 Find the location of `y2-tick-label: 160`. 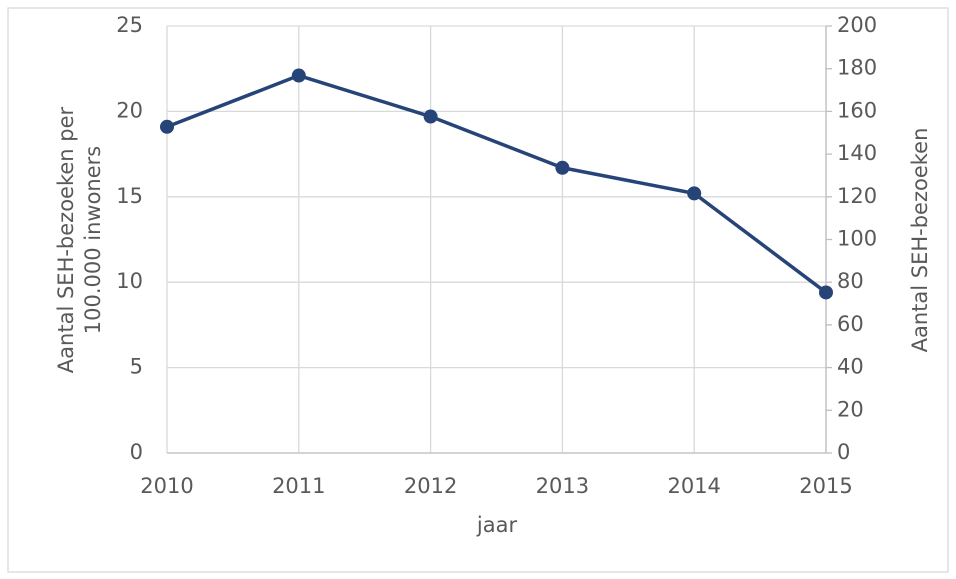

y2-tick-label: 160 is located at coordinates (857, 110).